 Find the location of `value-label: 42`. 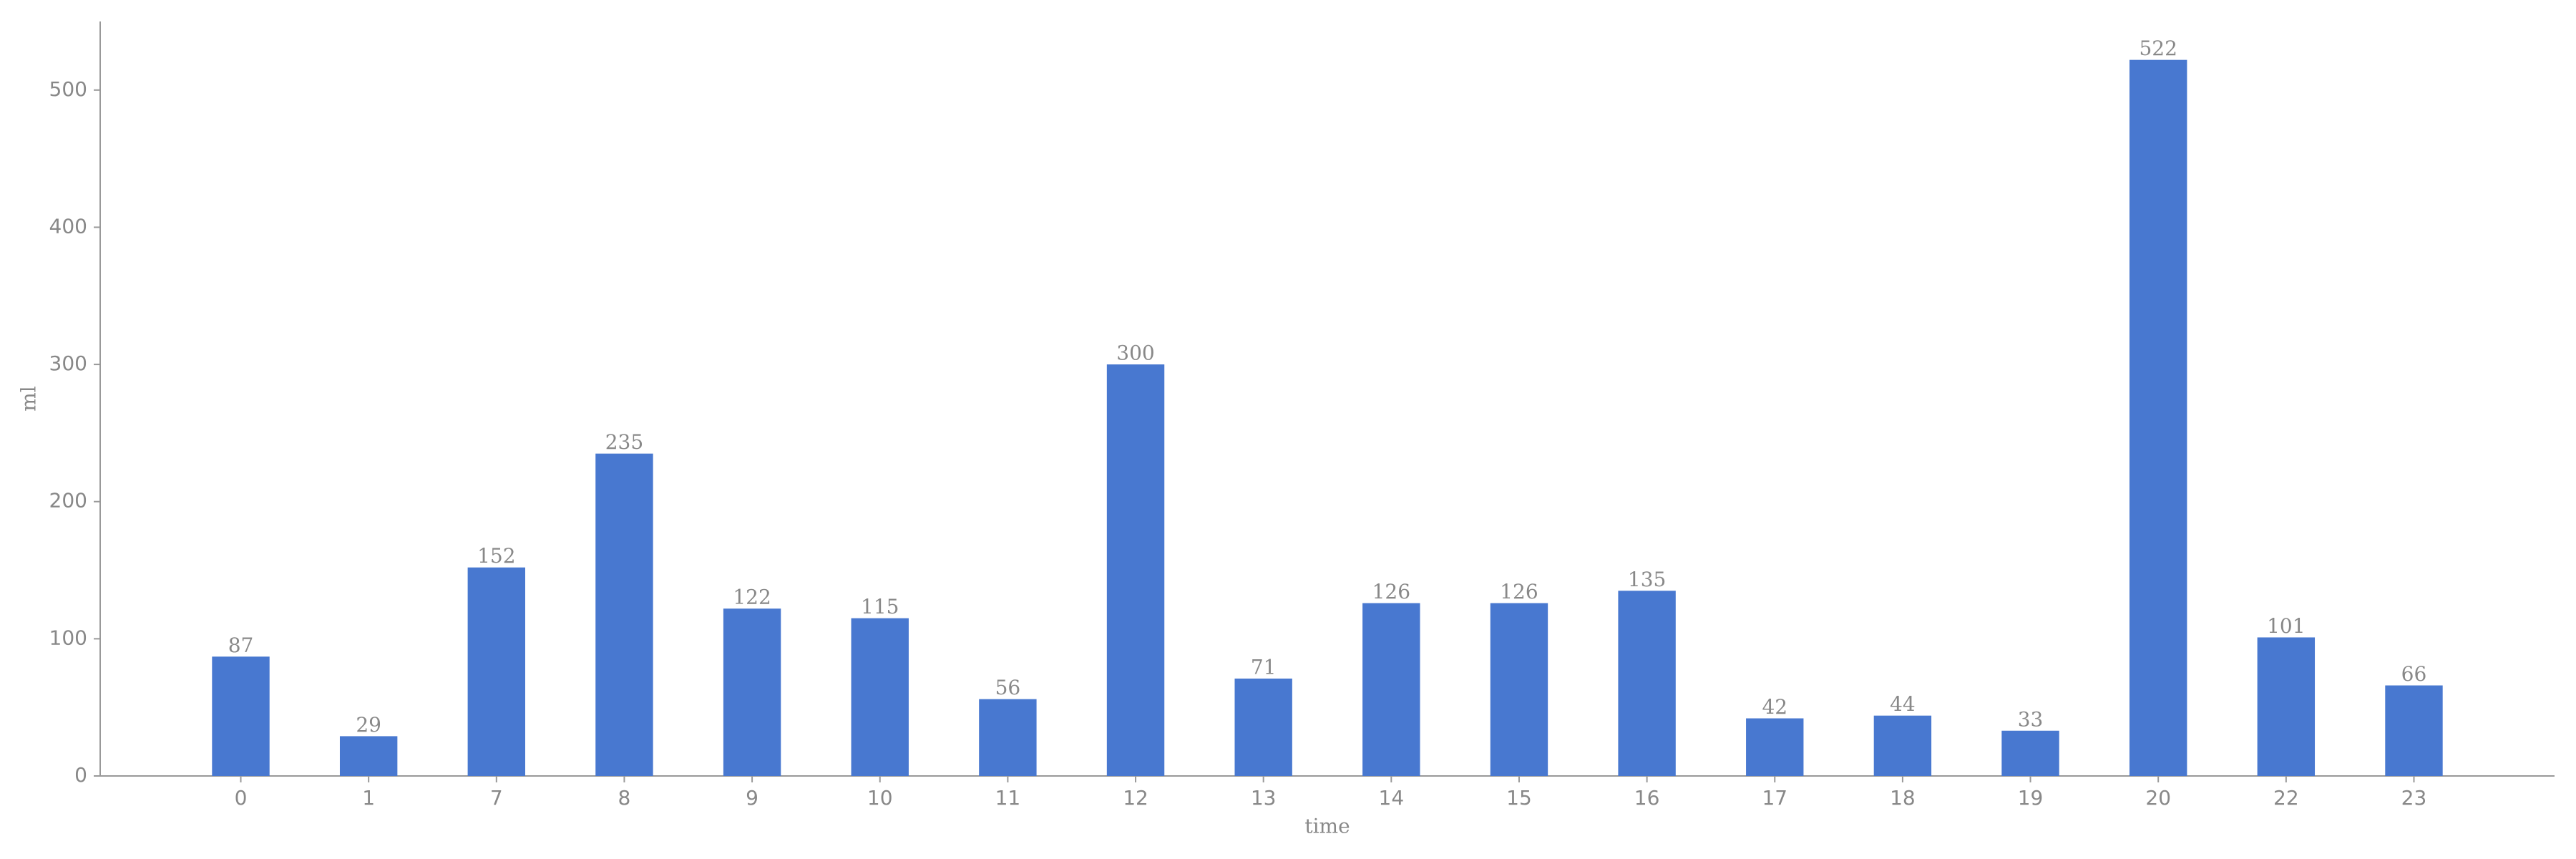

value-label: 42 is located at coordinates (1775, 707).